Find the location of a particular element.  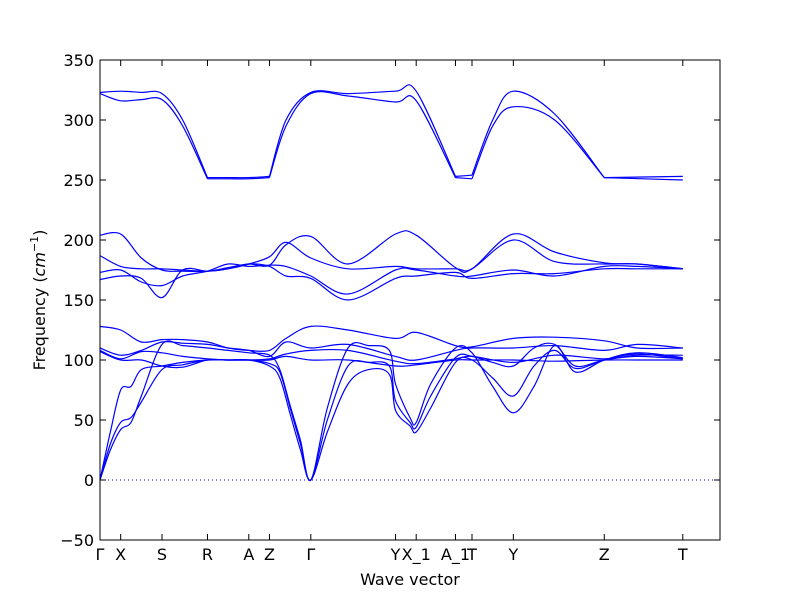

y-tick-label: 250 is located at coordinates (78, 180).